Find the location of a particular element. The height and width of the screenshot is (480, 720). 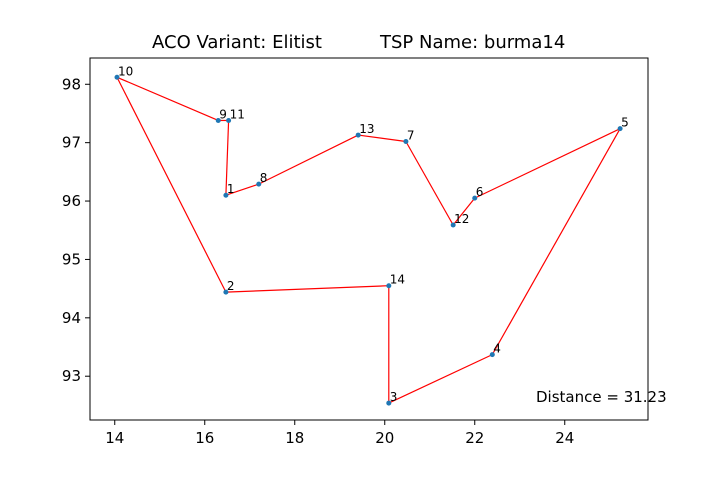

y-tick-label: 94 is located at coordinates (71, 318).